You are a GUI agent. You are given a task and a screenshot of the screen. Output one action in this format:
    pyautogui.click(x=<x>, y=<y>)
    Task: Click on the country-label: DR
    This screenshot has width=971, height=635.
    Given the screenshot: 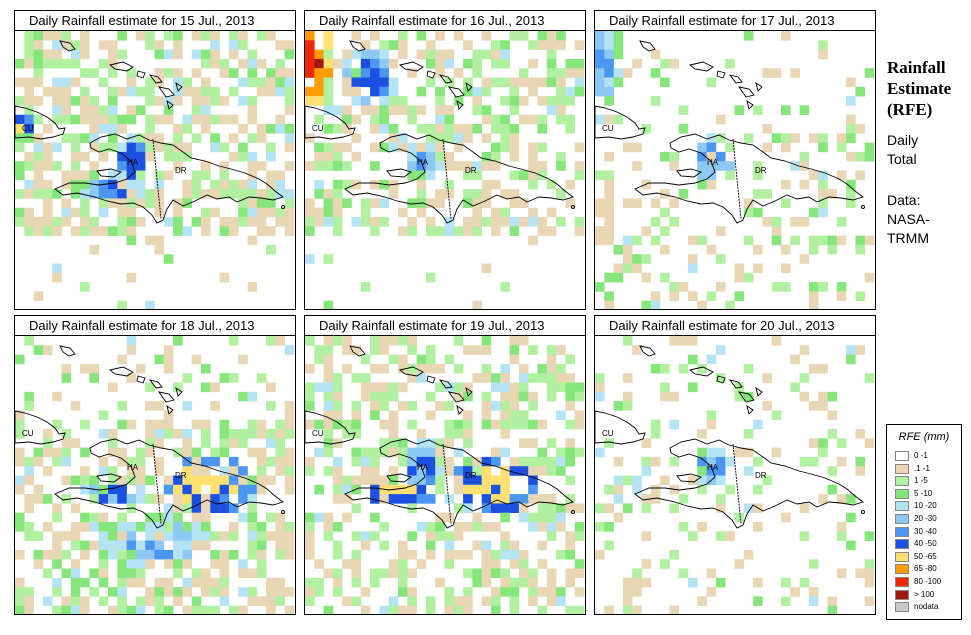 What is the action you would take?
    pyautogui.click(x=181, y=170)
    